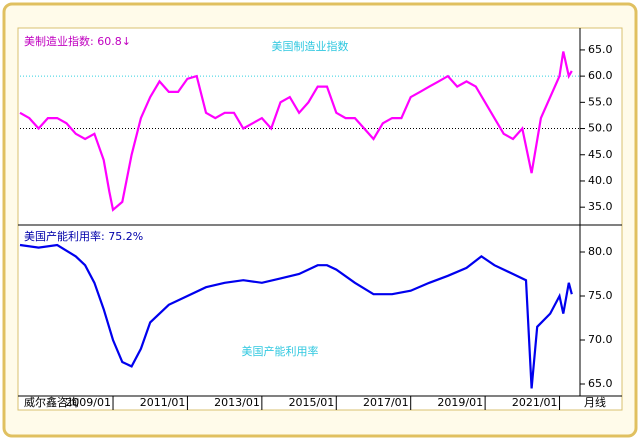 The height and width of the screenshot is (440, 640). Describe the element at coordinates (600, 128) in the screenshot. I see `y-tick-label: 50.0` at that location.